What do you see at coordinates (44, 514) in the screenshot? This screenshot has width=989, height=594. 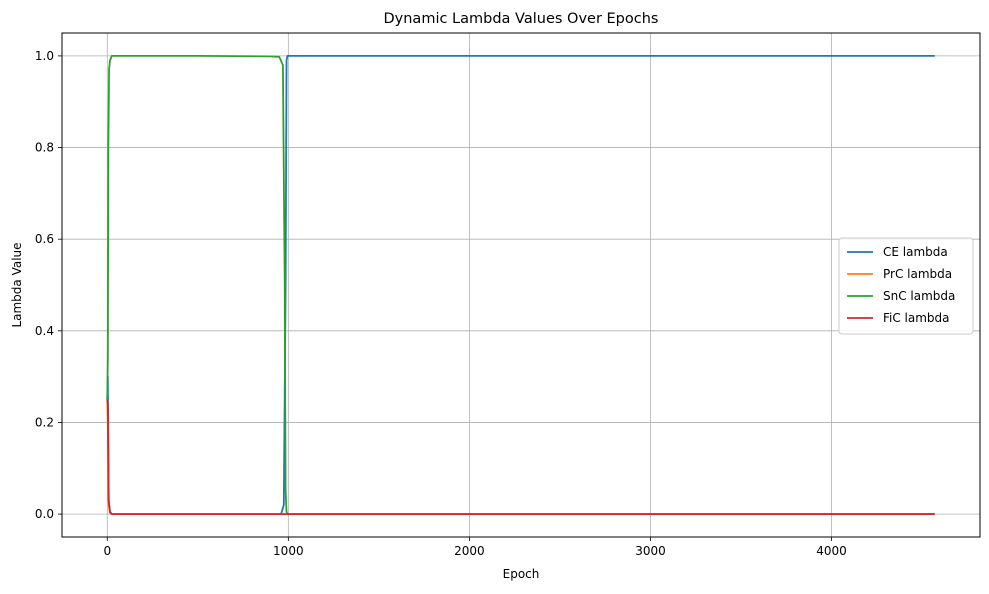 I see `y-tick-label: 0.0` at bounding box center [44, 514].